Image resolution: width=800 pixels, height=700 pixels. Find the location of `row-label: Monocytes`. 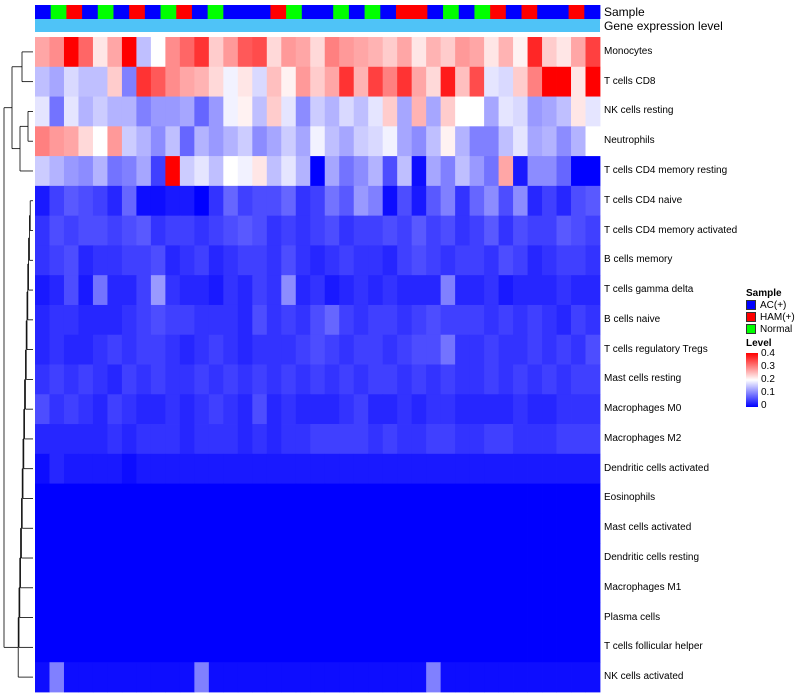

row-label: Monocytes is located at coordinates (628, 51).